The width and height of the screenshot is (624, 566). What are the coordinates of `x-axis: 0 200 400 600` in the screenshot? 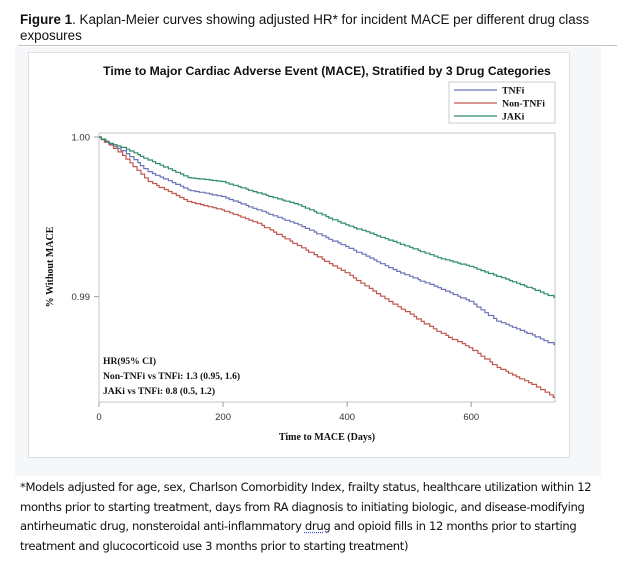 It's located at (287, 412).